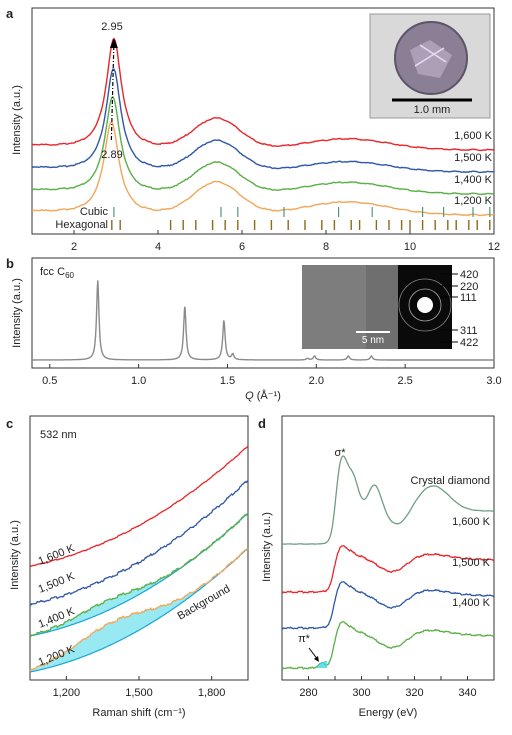 This screenshot has width=512, height=735. Describe the element at coordinates (74, 247) in the screenshot. I see `a-xtick-label: 2` at that location.